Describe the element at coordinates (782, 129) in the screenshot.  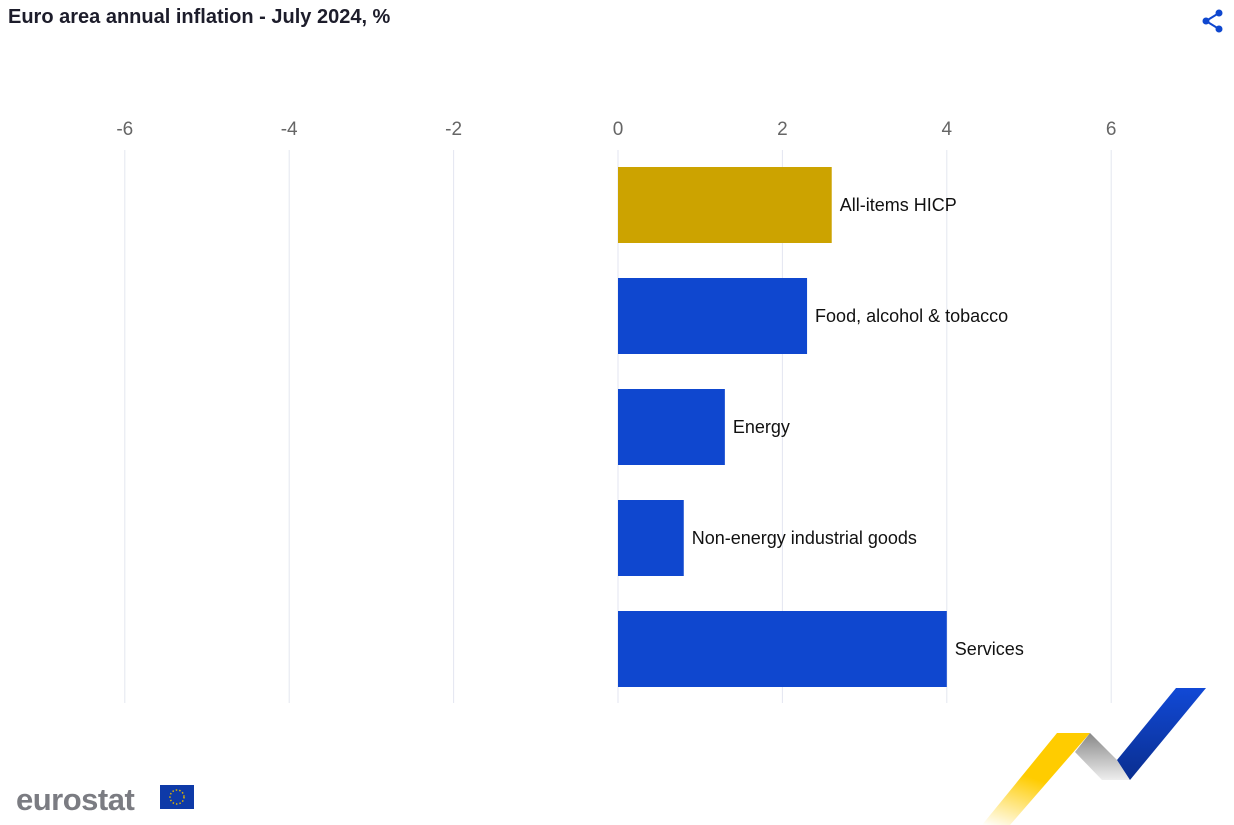
I see `x-tick-label: 2` at that location.